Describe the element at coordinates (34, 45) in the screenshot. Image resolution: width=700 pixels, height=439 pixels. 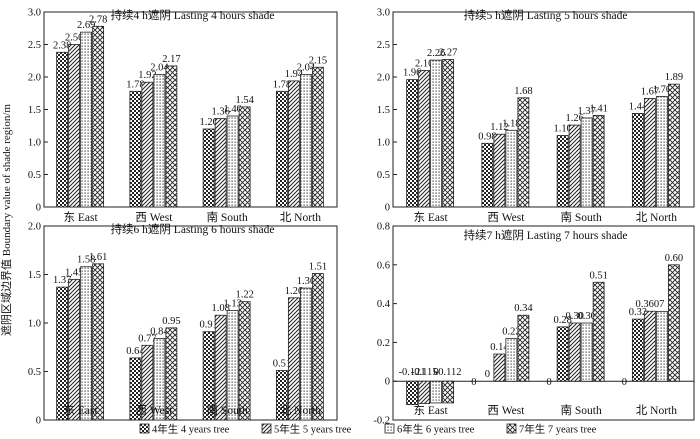
I see `y-tick-label: 2.5` at that location.